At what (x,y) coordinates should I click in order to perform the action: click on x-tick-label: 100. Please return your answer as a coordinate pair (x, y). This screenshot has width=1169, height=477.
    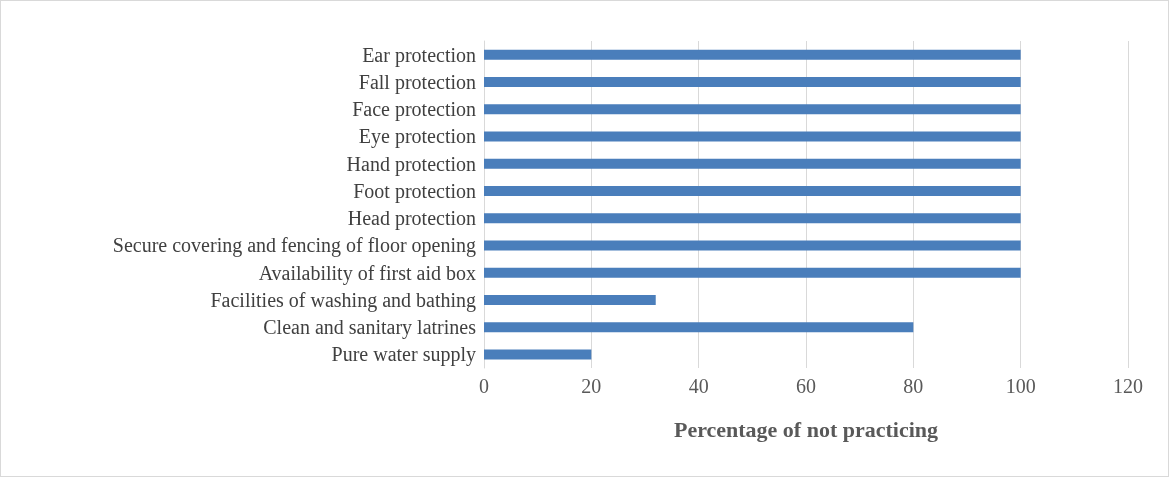
    Looking at the image, I should click on (1020, 386).